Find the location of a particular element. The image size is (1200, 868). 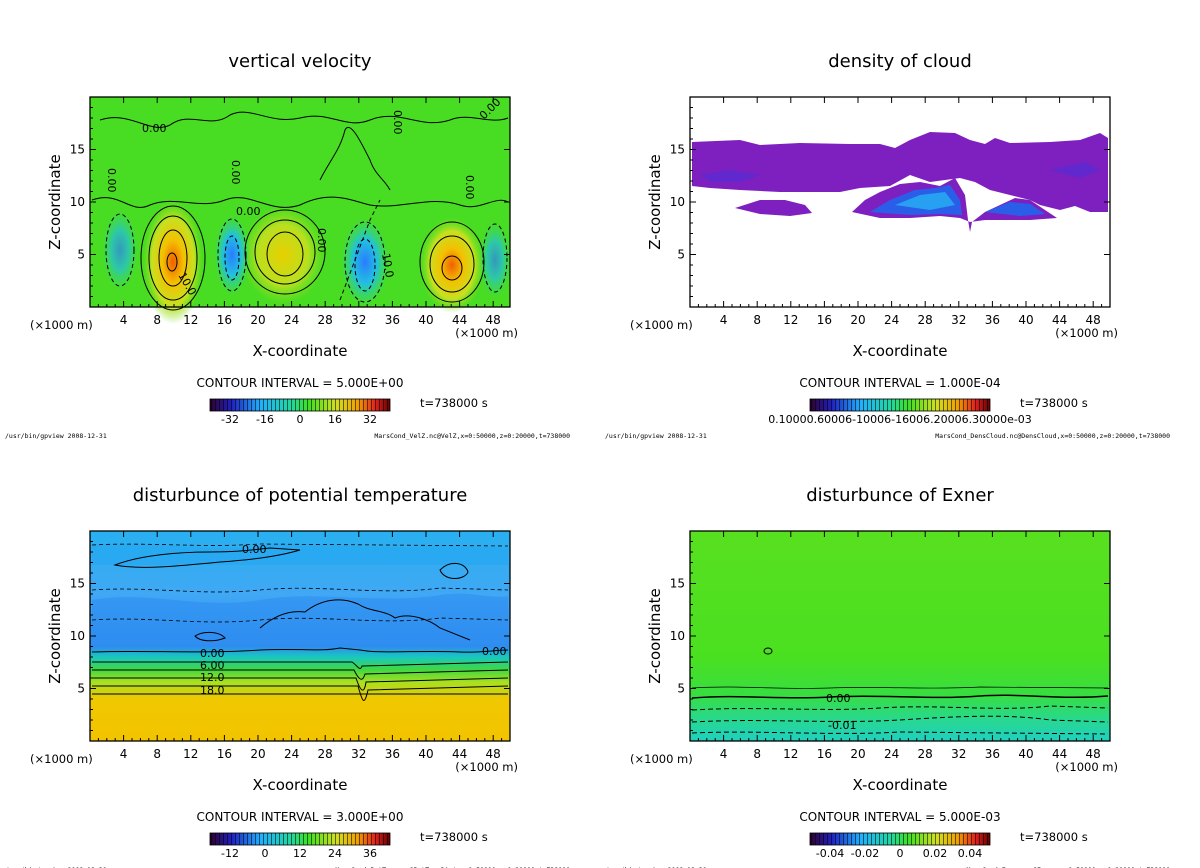

panel-density-of-cloud: density of cloud is located at coordinates (900, 179).